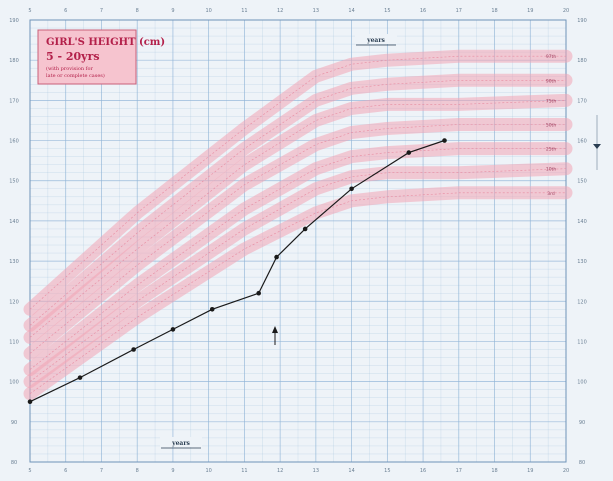 The height and width of the screenshot is (481, 613). I want to click on bottom-tick-label: 9, so click(172, 471).